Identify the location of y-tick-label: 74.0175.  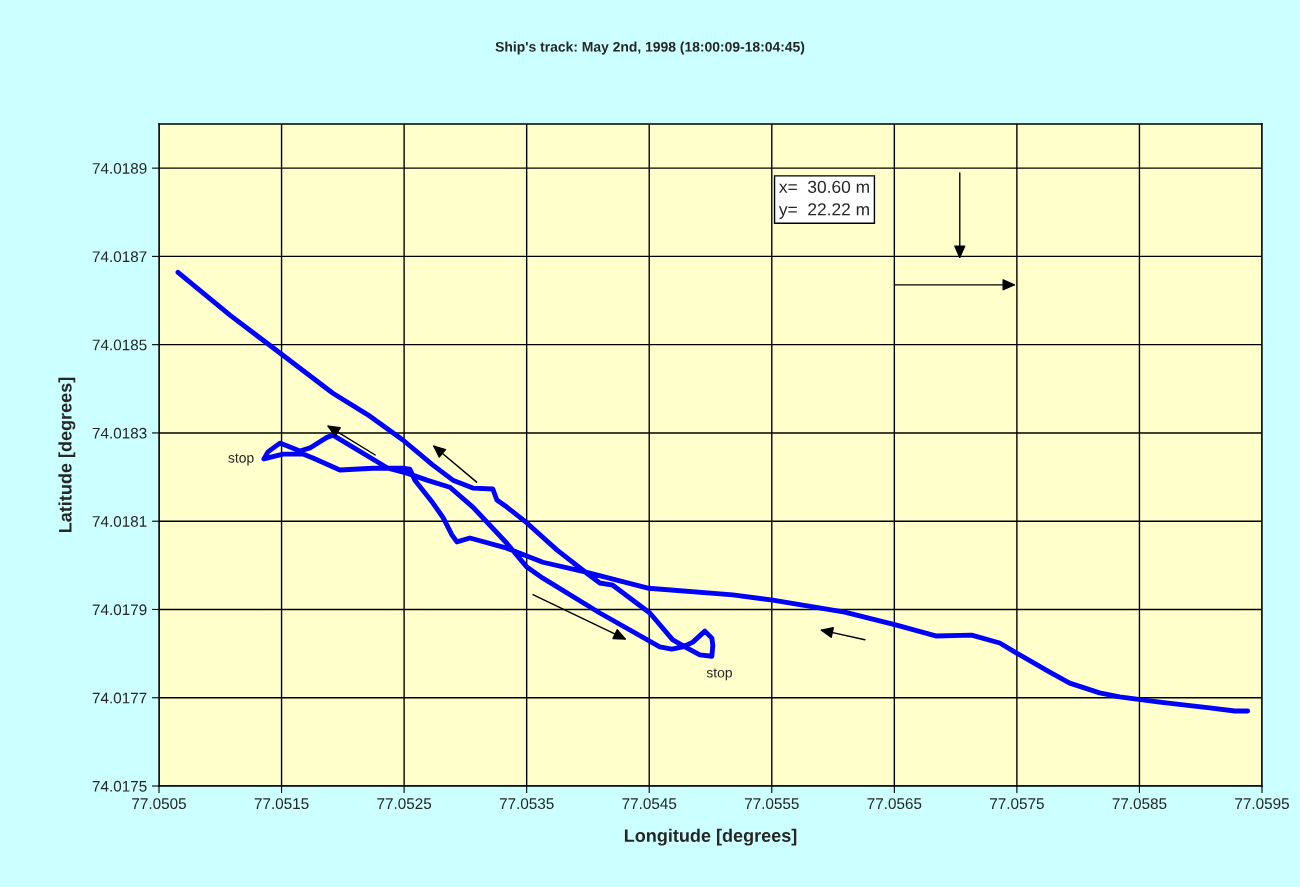
(119, 786).